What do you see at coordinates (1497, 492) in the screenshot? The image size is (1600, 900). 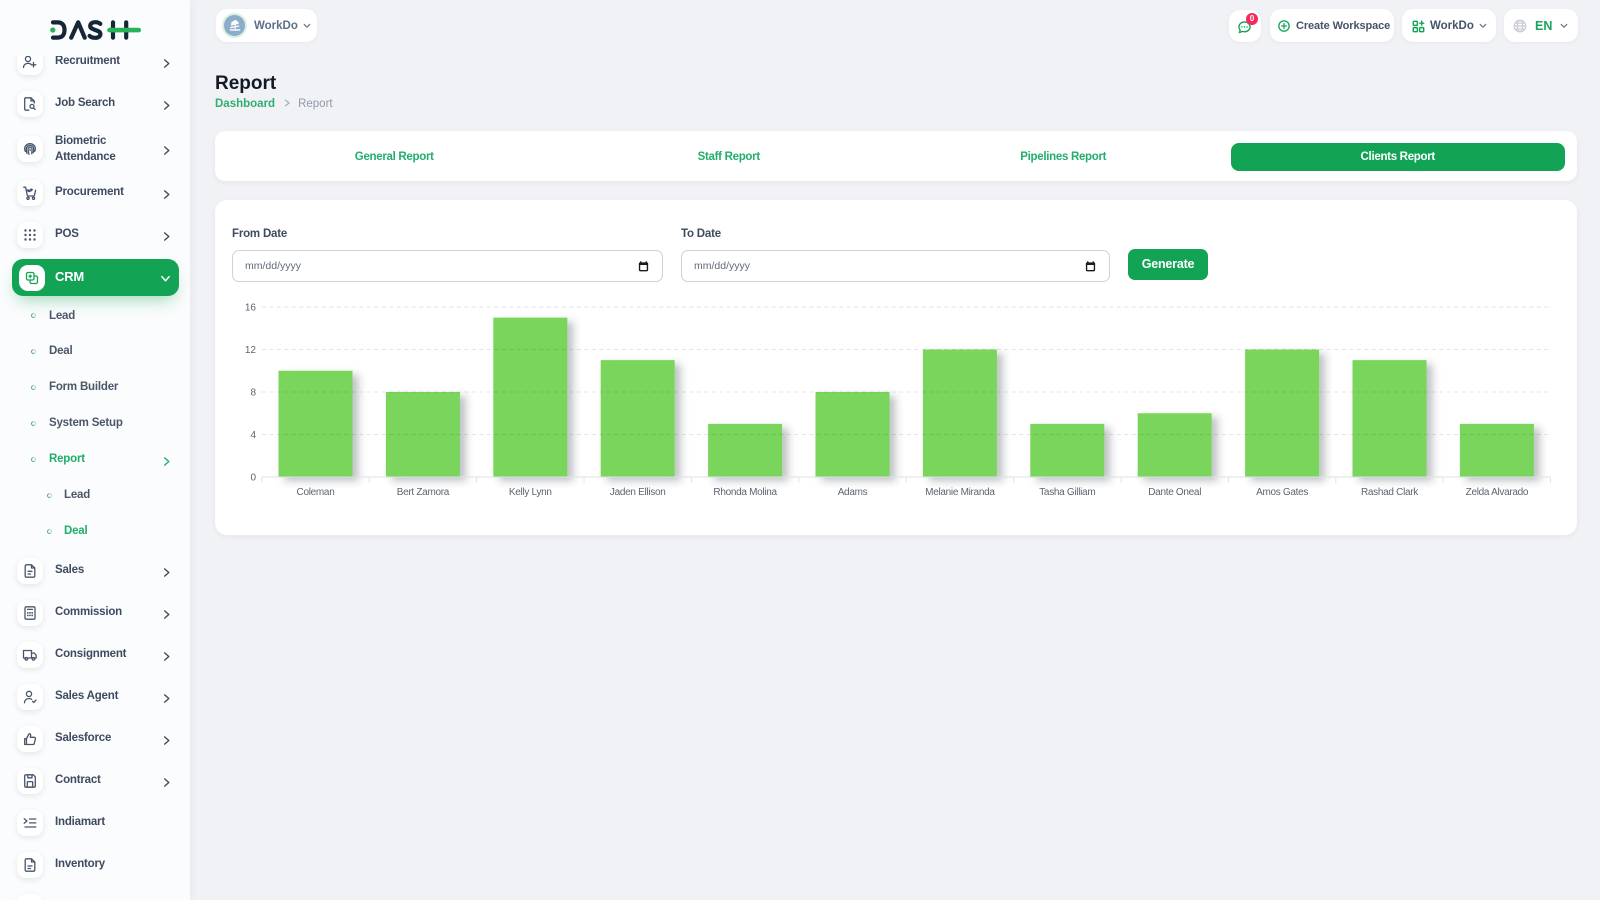 I see `svg-text: Zelda Alvarado` at bounding box center [1497, 492].